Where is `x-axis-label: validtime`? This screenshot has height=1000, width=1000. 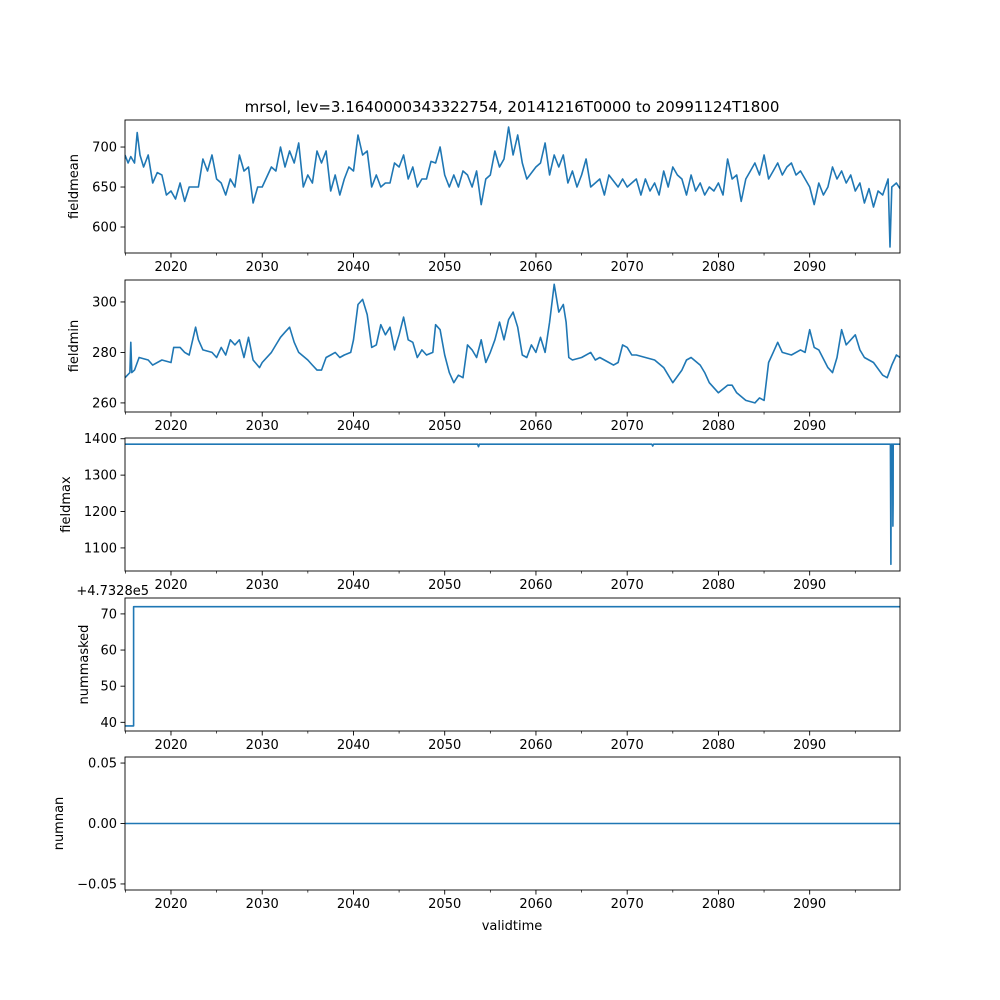 x-axis-label: validtime is located at coordinates (512, 926).